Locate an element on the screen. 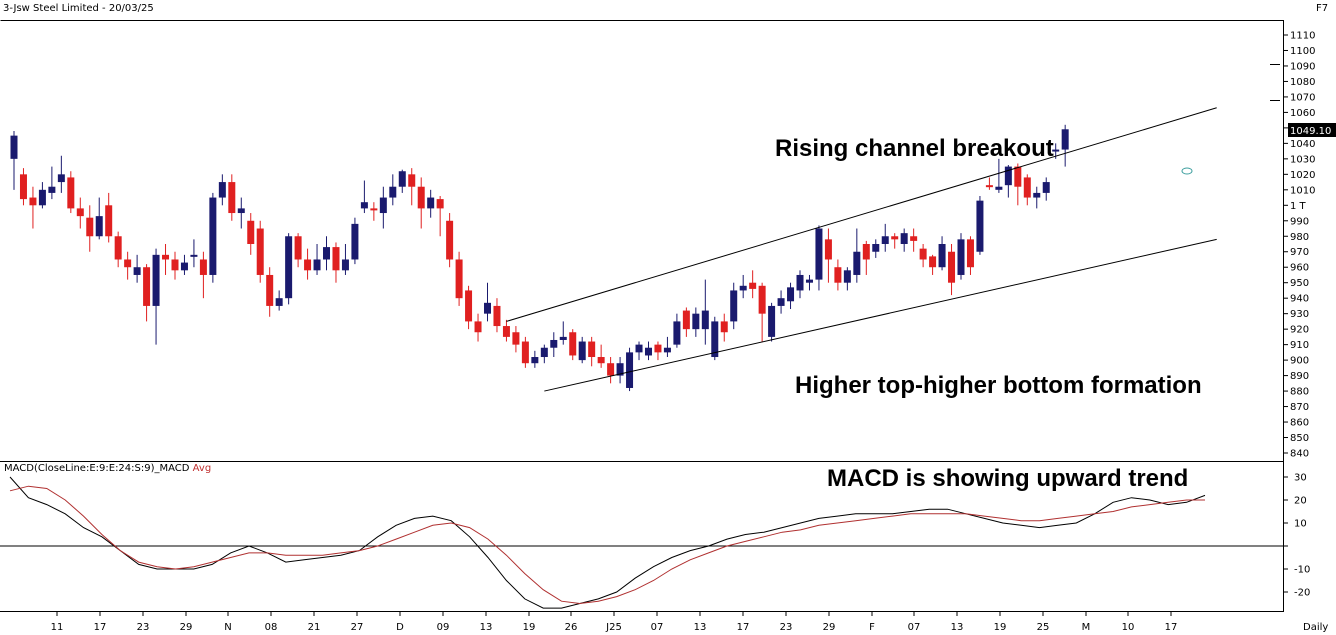 Image resolution: width=1336 pixels, height=635 pixels. price-tick-label: 990 is located at coordinates (1299, 221).